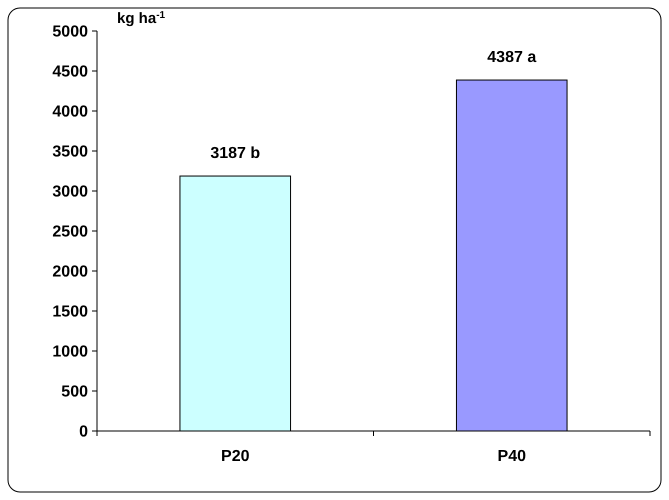  I want to click on y-tick-label: 2500, so click(70, 232).